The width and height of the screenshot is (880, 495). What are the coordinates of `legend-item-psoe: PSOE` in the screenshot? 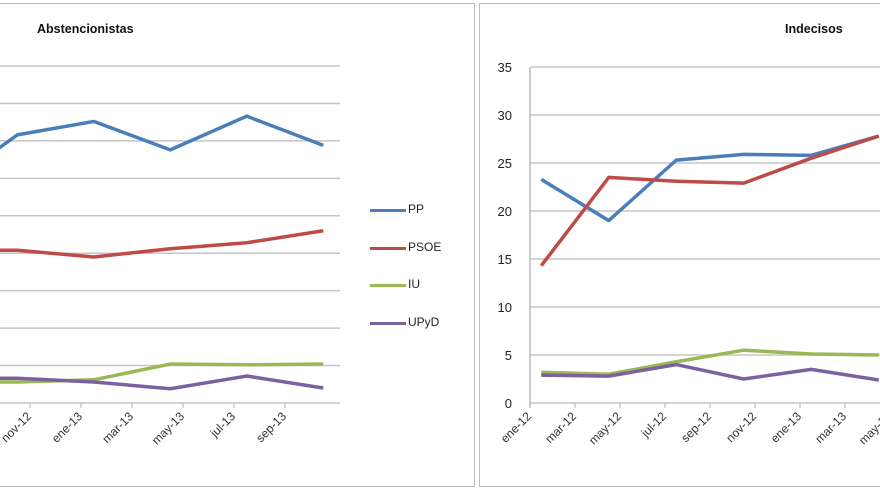 It's located at (415, 248).